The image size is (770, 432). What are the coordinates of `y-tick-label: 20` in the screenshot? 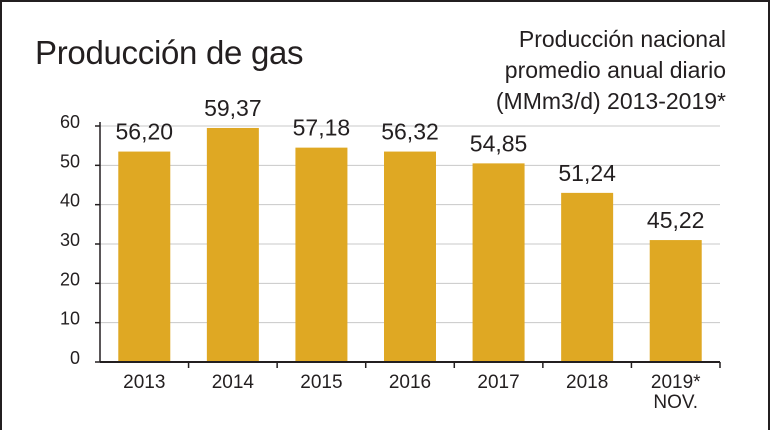 It's located at (70, 279).